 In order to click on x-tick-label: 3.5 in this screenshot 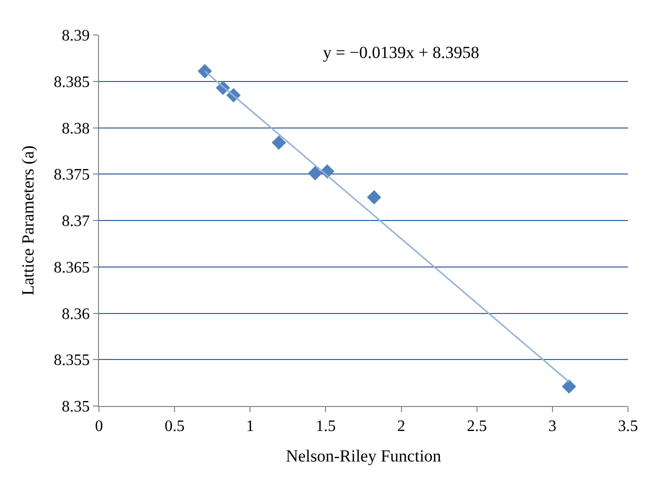, I will do `click(628, 427)`.